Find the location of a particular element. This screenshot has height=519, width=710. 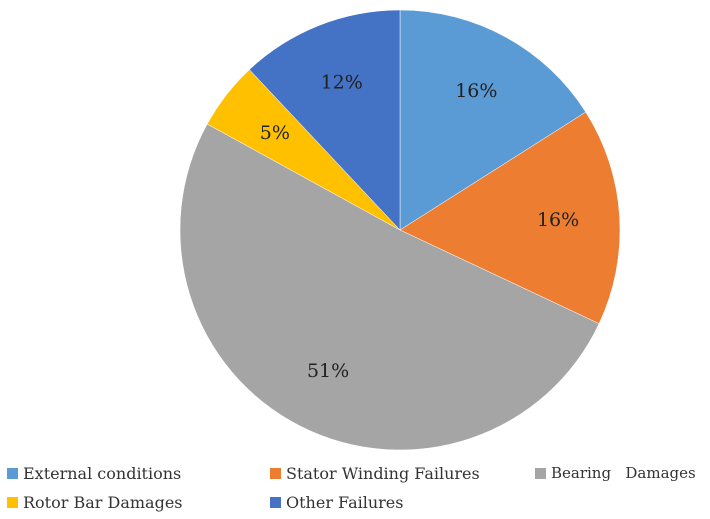

pie-slice-external-conditions is located at coordinates (493, 120).